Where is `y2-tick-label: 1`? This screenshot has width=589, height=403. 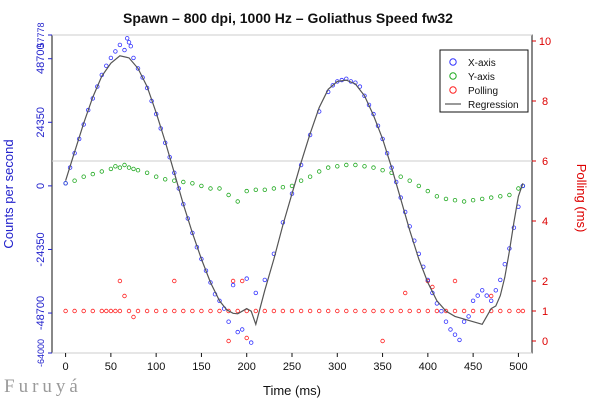
y2-tick-label: 1 is located at coordinates (545, 312).